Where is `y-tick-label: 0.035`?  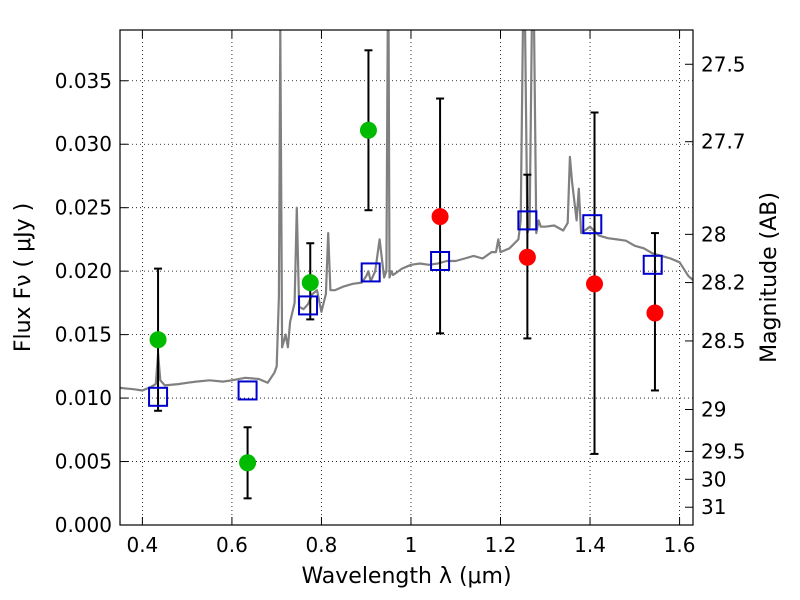 y-tick-label: 0.035 is located at coordinates (83, 81).